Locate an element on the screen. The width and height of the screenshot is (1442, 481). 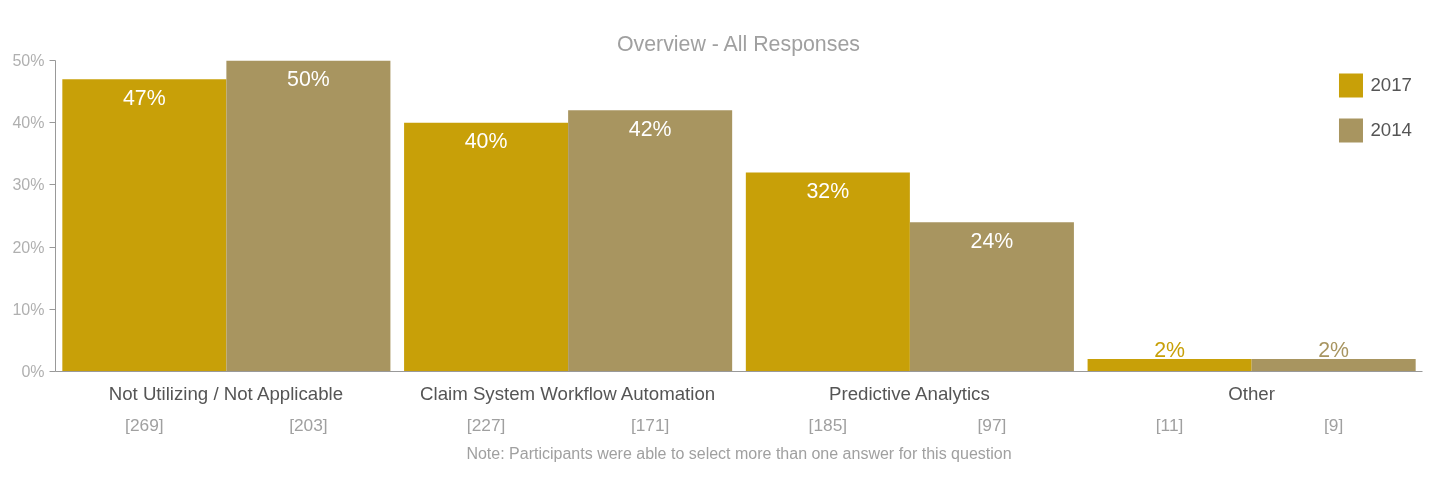
y-tick-label: 10% is located at coordinates (28, 309).